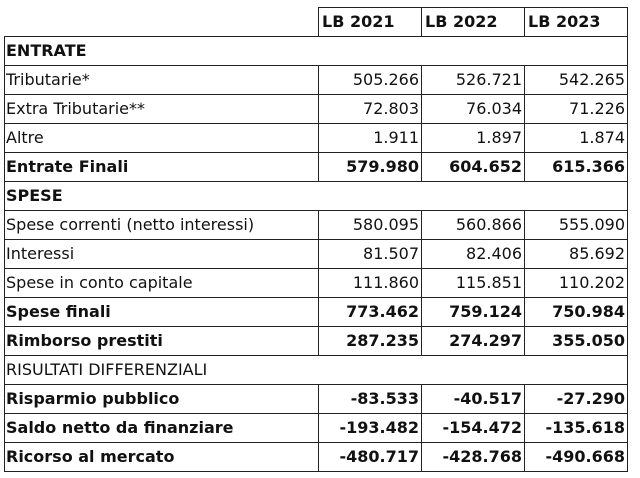  What do you see at coordinates (161, 312) in the screenshot?
I see `row-label: Spese finali` at bounding box center [161, 312].